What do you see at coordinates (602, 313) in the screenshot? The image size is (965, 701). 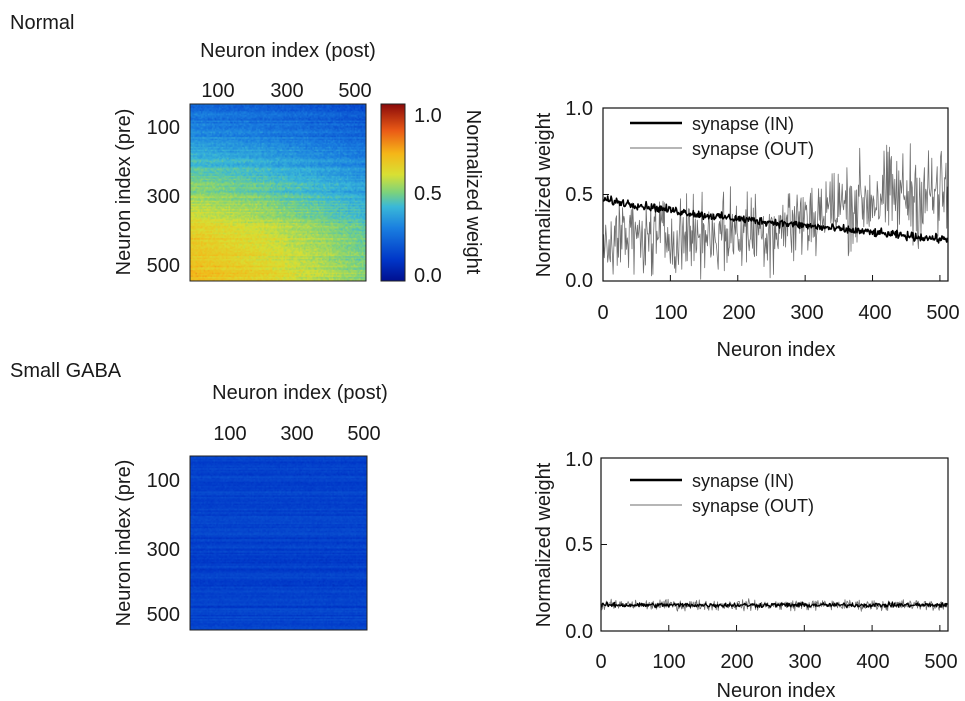 I see `linechart-normal-xtick: 0` at bounding box center [602, 313].